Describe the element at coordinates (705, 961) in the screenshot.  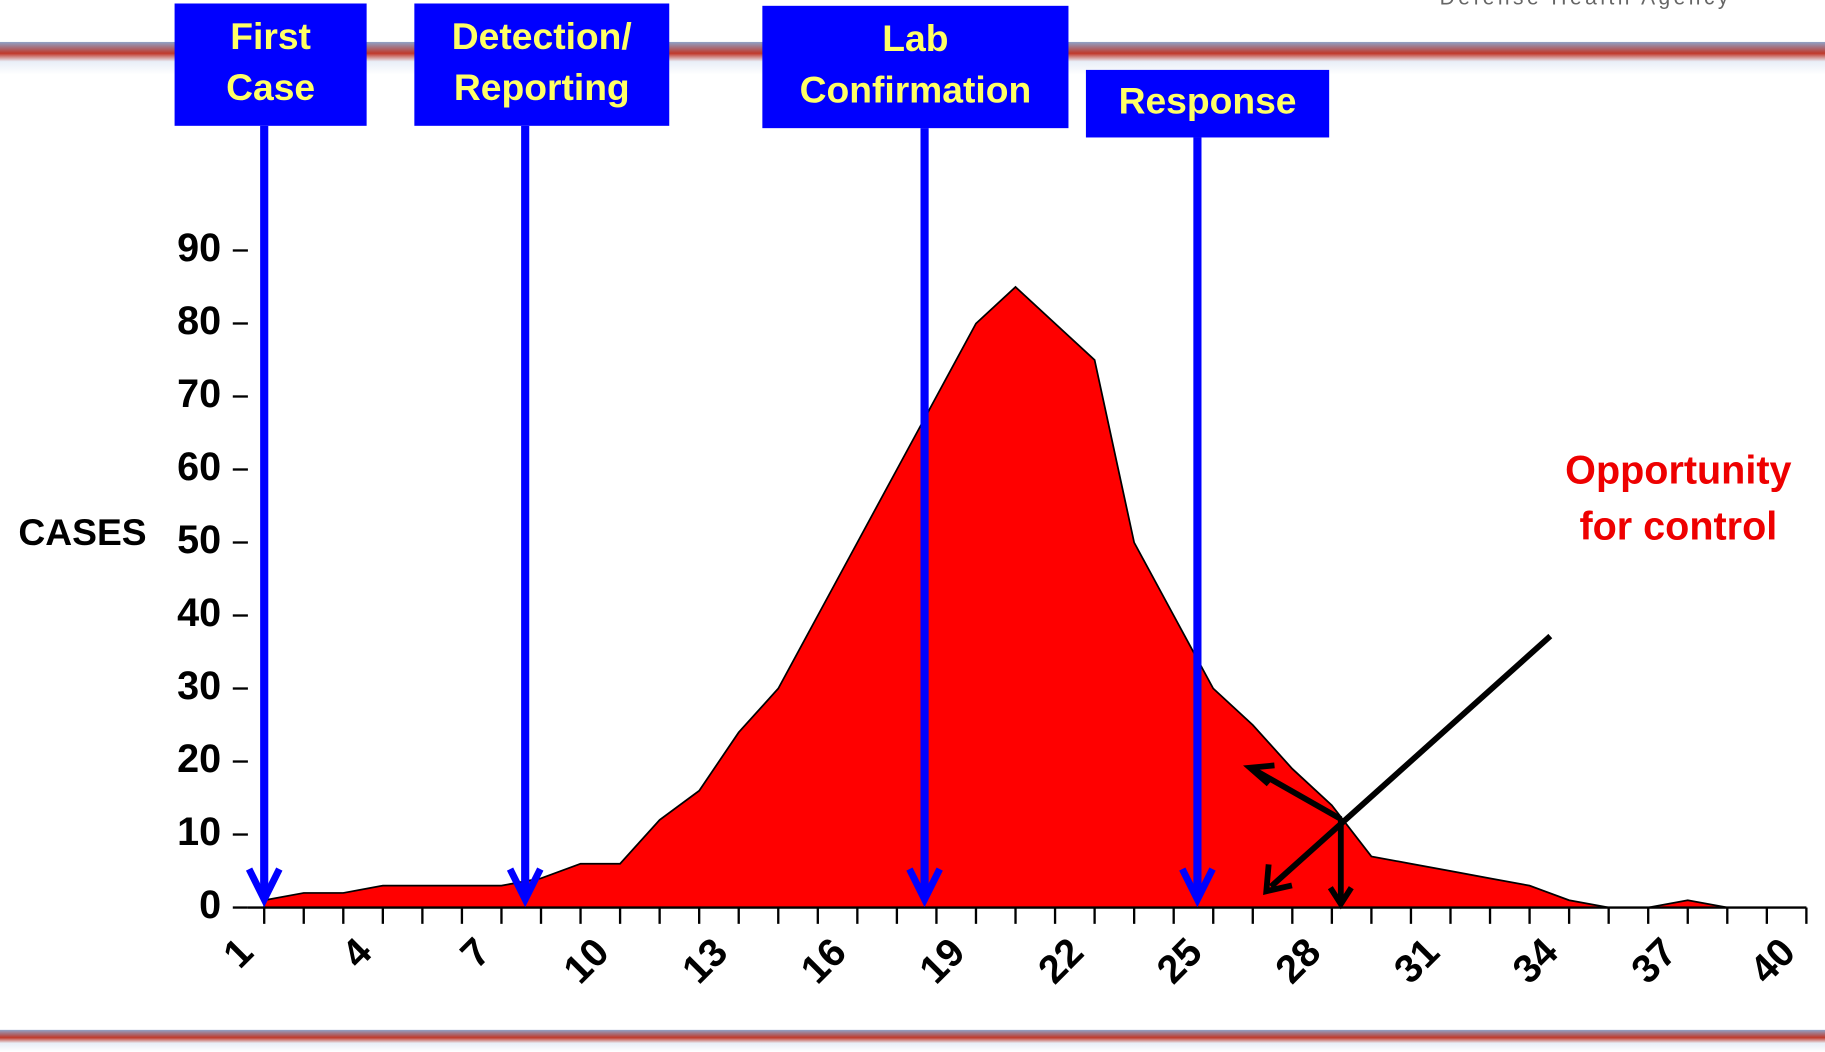
I see `x-tick-label: 13` at that location.